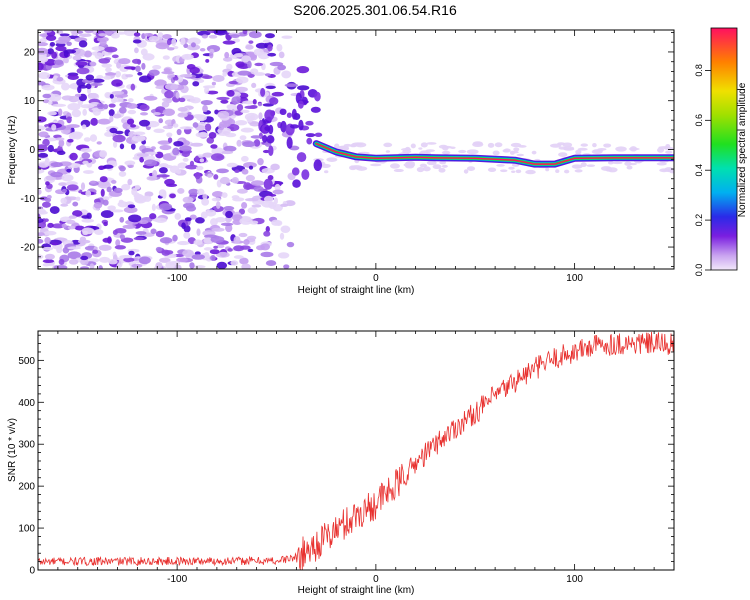 The image size is (750, 600). What do you see at coordinates (699, 70) in the screenshot?
I see `colorbar-tick-label: 0.8` at bounding box center [699, 70].